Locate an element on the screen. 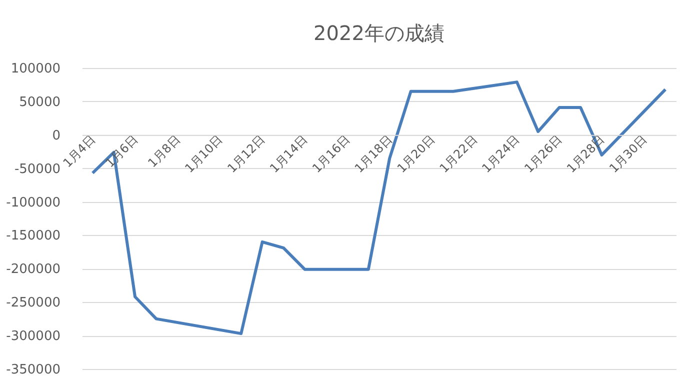  y-tick-label: -100000 is located at coordinates (33, 202).